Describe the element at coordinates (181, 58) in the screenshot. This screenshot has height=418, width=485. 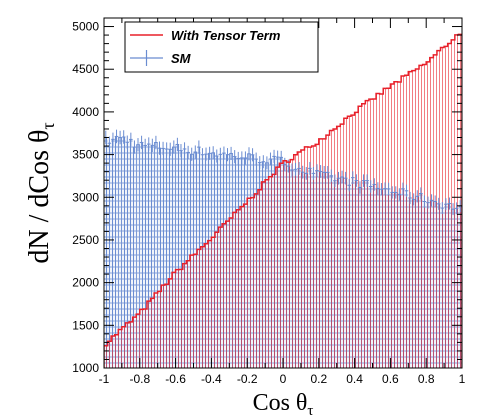
I see `legend-sm-label: SM` at that location.